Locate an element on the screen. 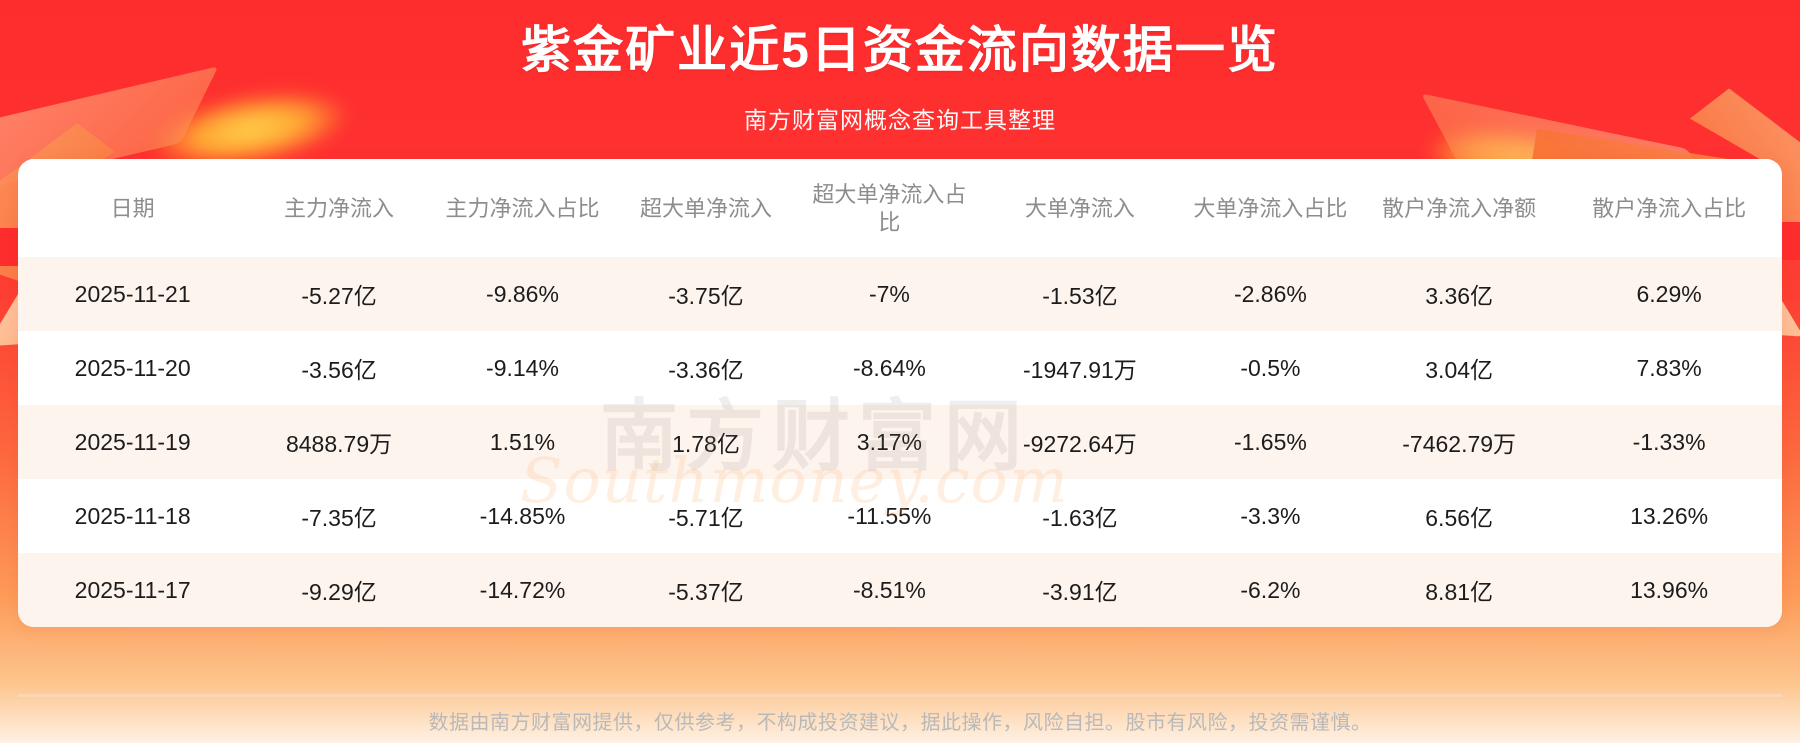  cell-main-net-inflow: 8488.79万 is located at coordinates (339, 442).